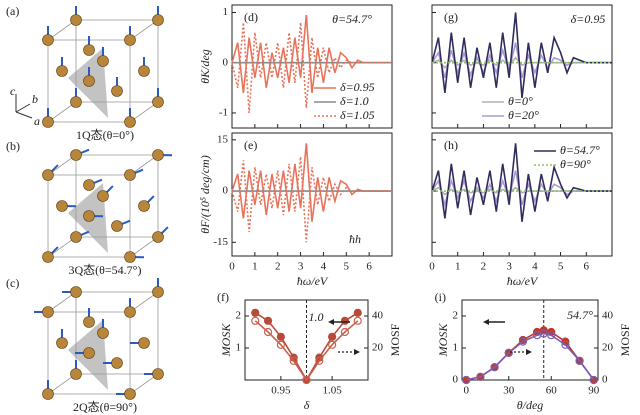 Image resolution: width=640 pixels, height=415 pixels. Describe the element at coordinates (35, 99) in the screenshot. I see `axis-name: b` at that location.